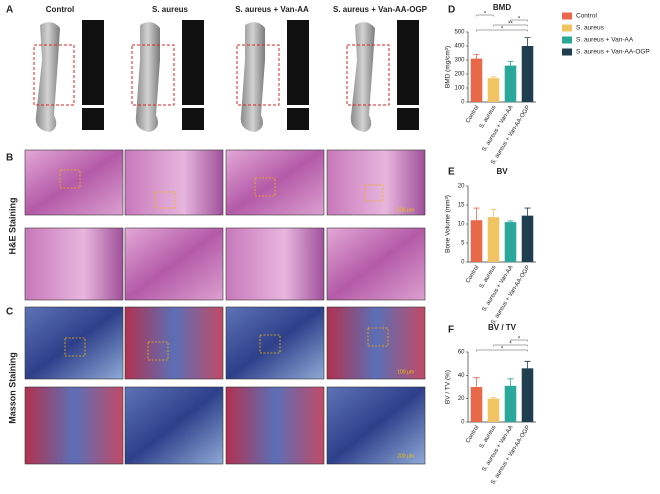  Describe the element at coordinates (170, 9) in the screenshot. I see `group-header: S. aureus` at that location.